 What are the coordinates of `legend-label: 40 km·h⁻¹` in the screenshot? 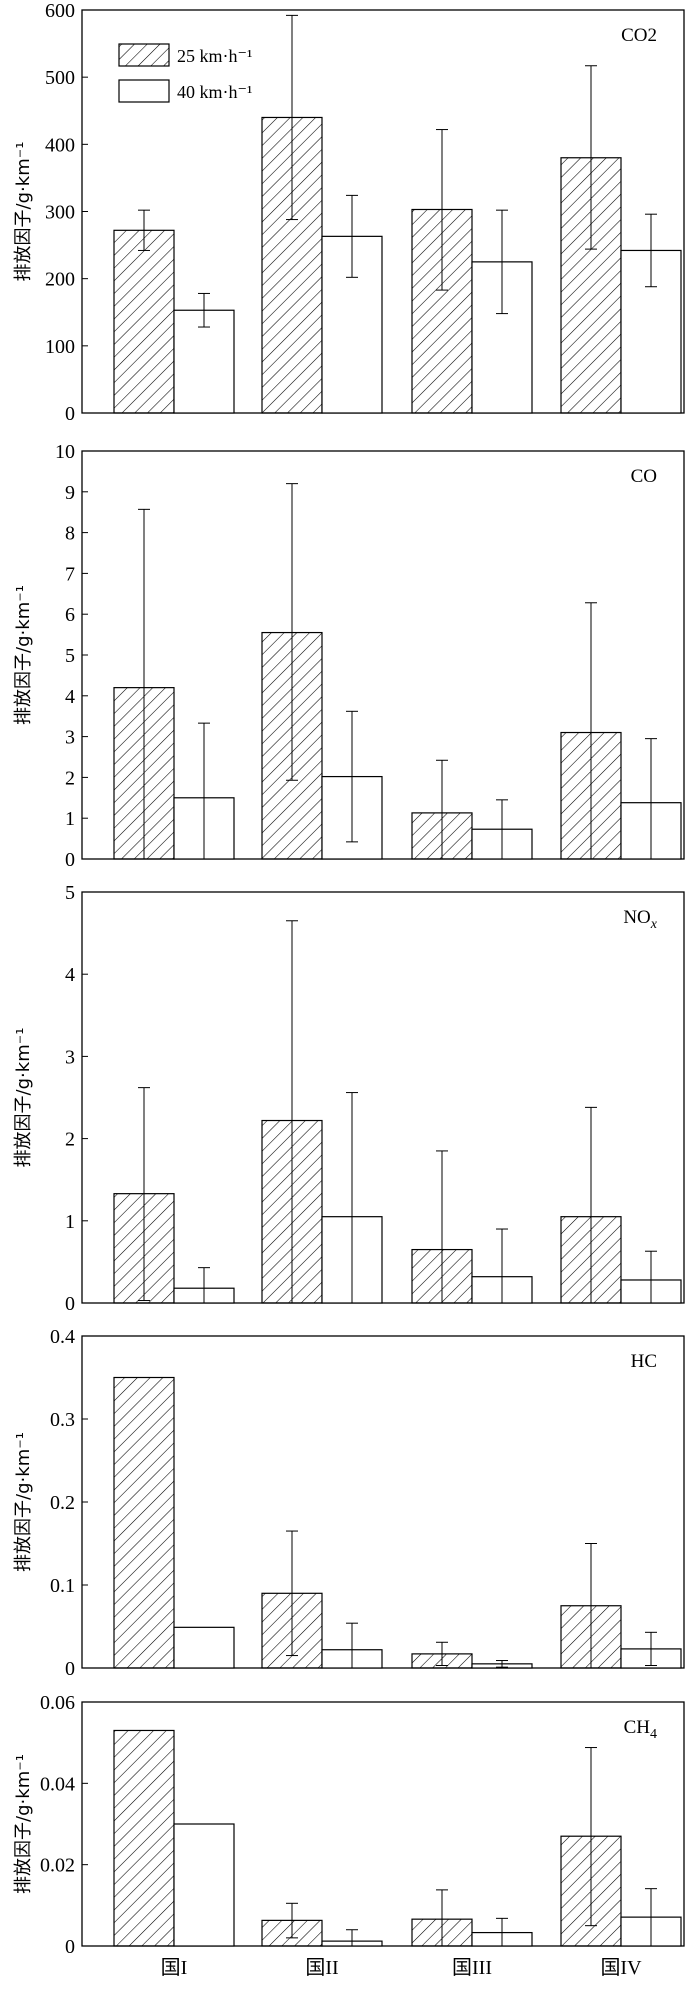 It's located at (214, 92).